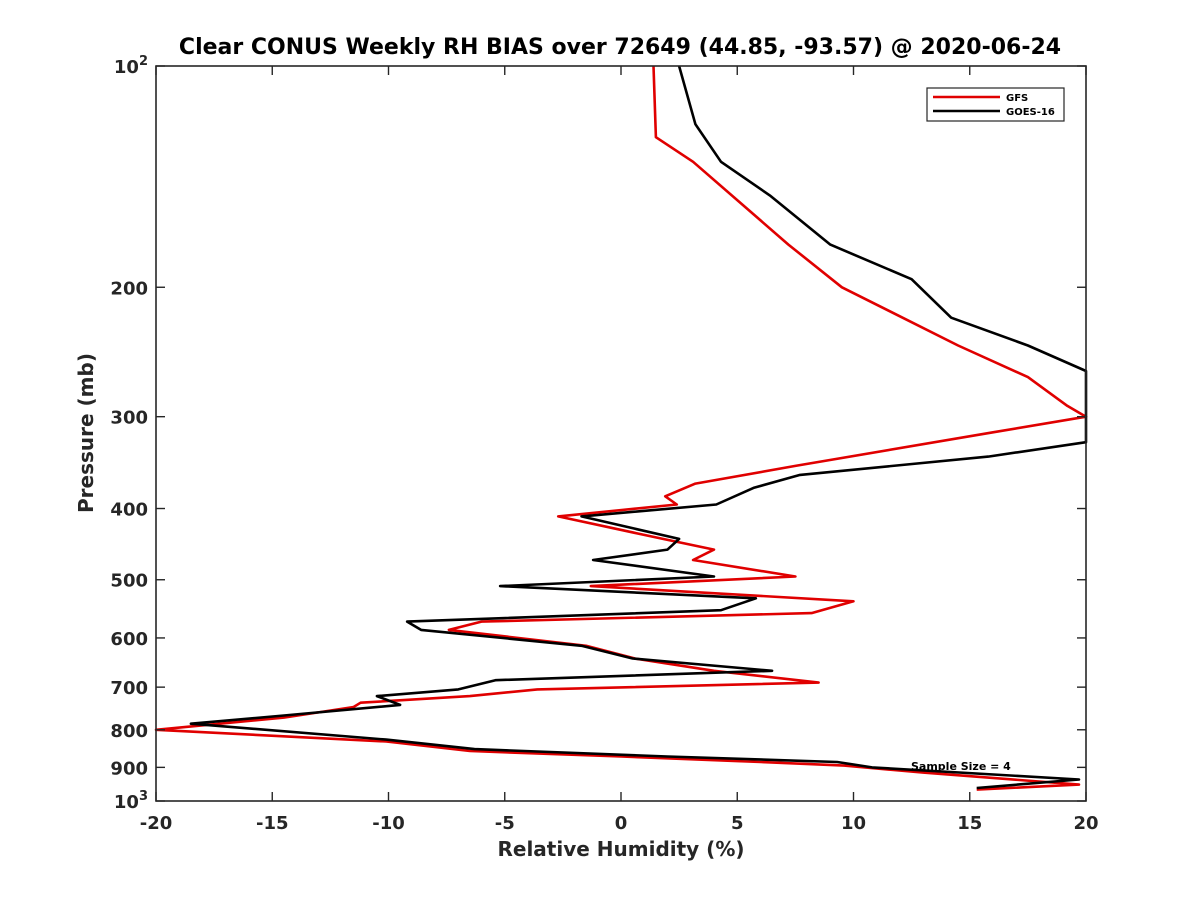 The width and height of the screenshot is (1200, 900). I want to click on legend-label-gfs: GFS, so click(1017, 98).